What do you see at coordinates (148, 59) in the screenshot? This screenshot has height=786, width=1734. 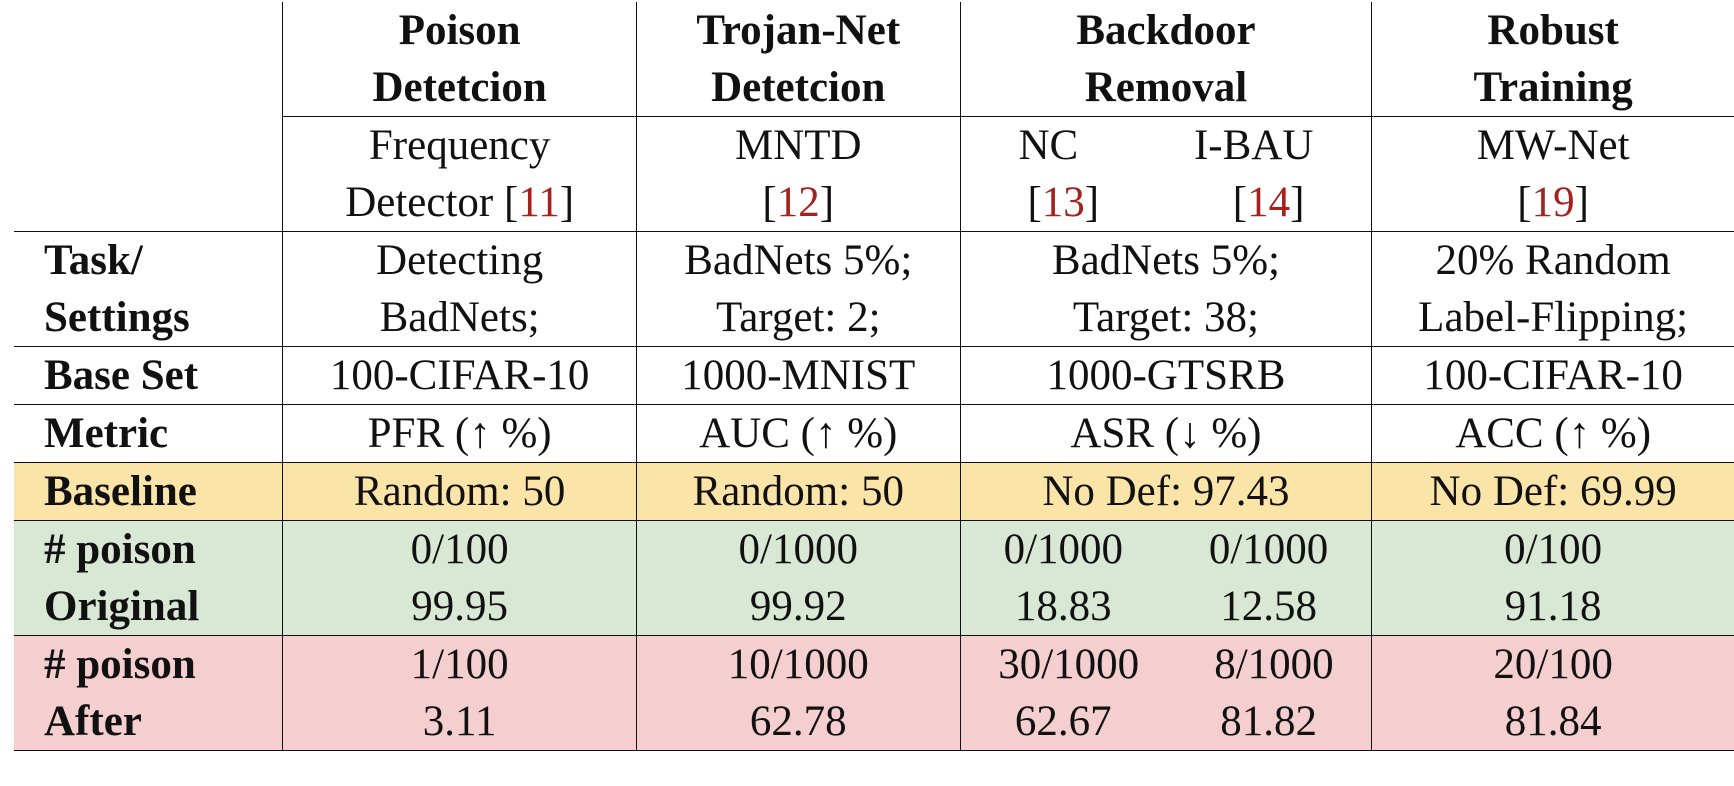 I see `corner-cell` at bounding box center [148, 59].